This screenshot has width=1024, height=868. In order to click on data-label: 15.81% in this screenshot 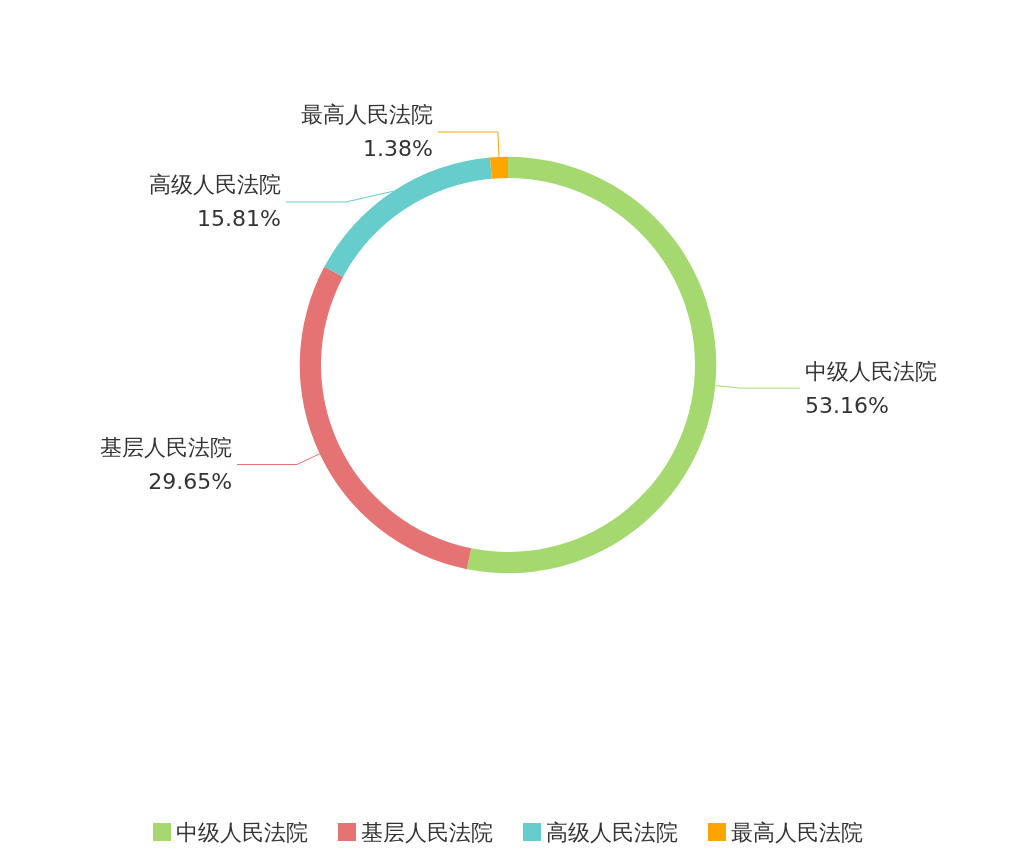, I will do `click(239, 219)`.